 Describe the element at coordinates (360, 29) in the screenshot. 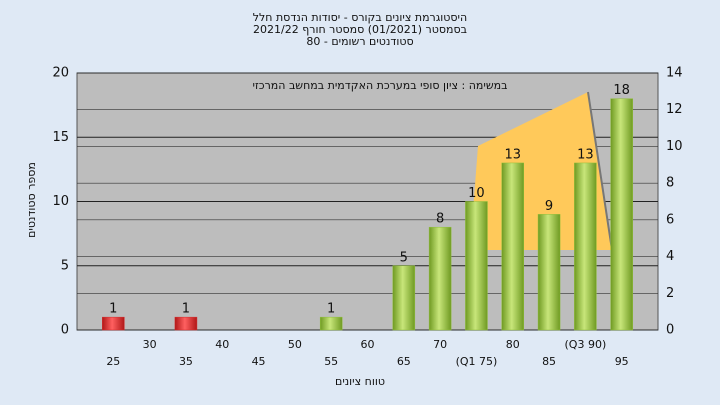

I see `chart-subtitle: בסמסטר (01/2021) סמסטר חורף 2021/22` at that location.